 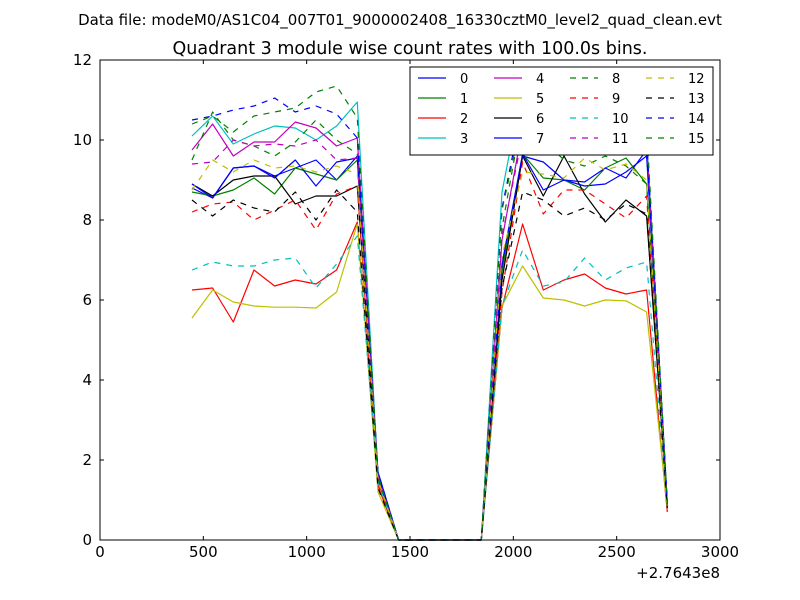 What do you see at coordinates (696, 99) in the screenshot?
I see `legend-label-13: 13` at bounding box center [696, 99].